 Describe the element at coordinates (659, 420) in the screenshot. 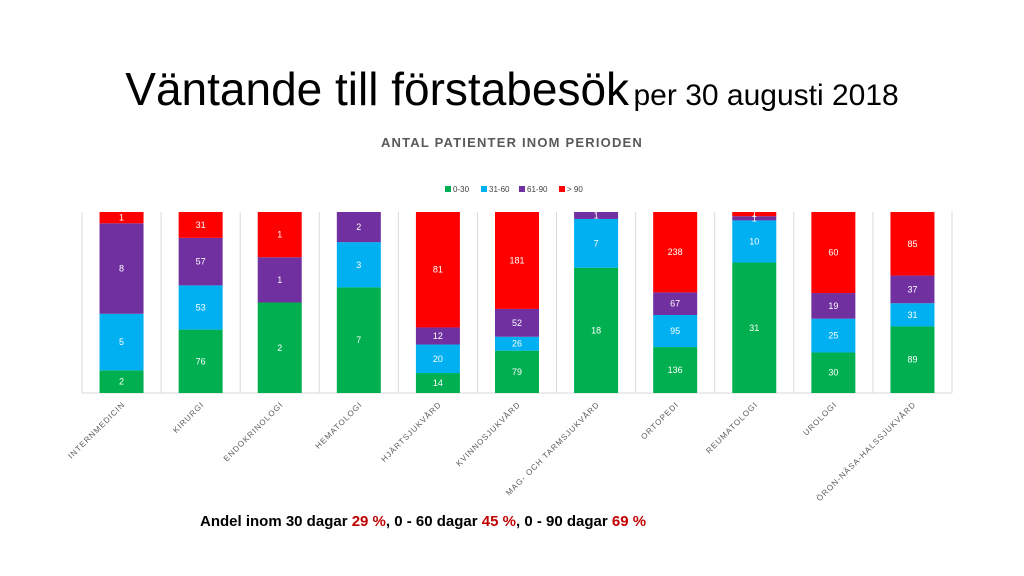

I see `category-label-ortopedi: ORTOPEDI` at that location.